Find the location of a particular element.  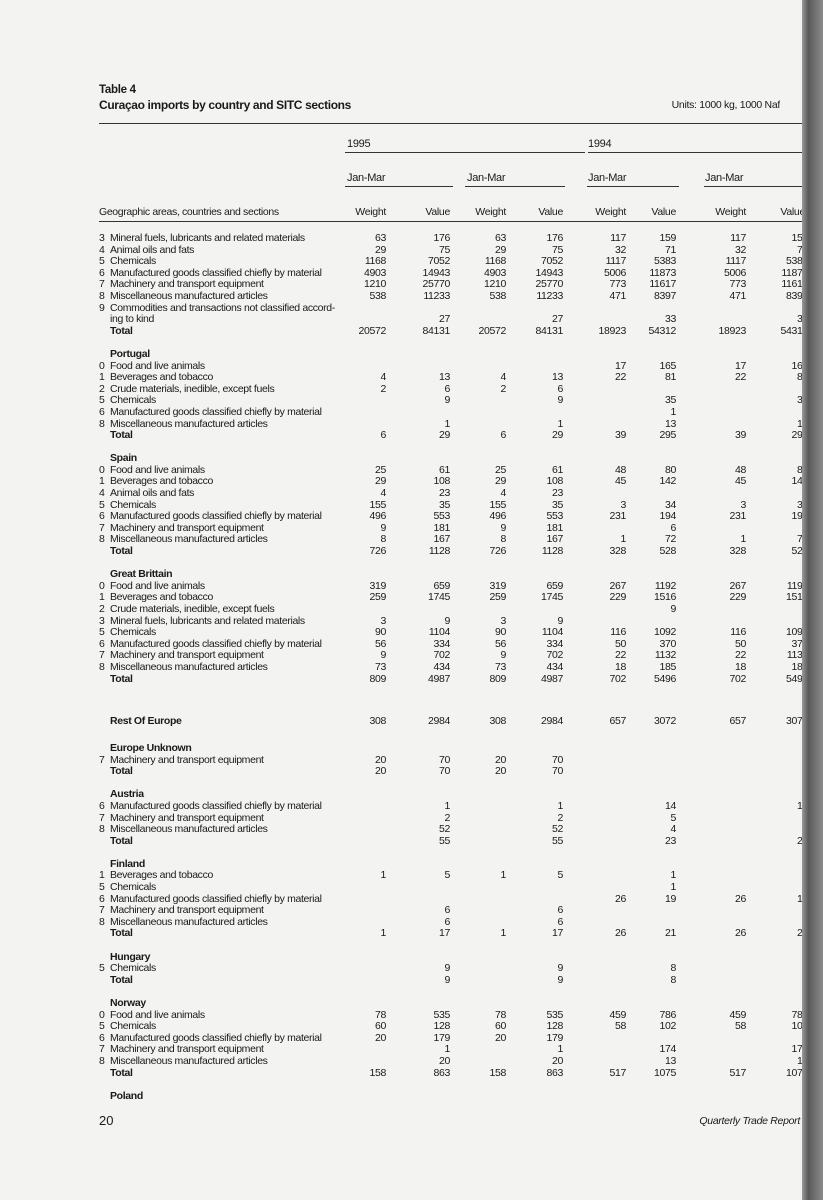

row-label: 2 Crude materials, inedible, except fuels is located at coordinates (187, 609).